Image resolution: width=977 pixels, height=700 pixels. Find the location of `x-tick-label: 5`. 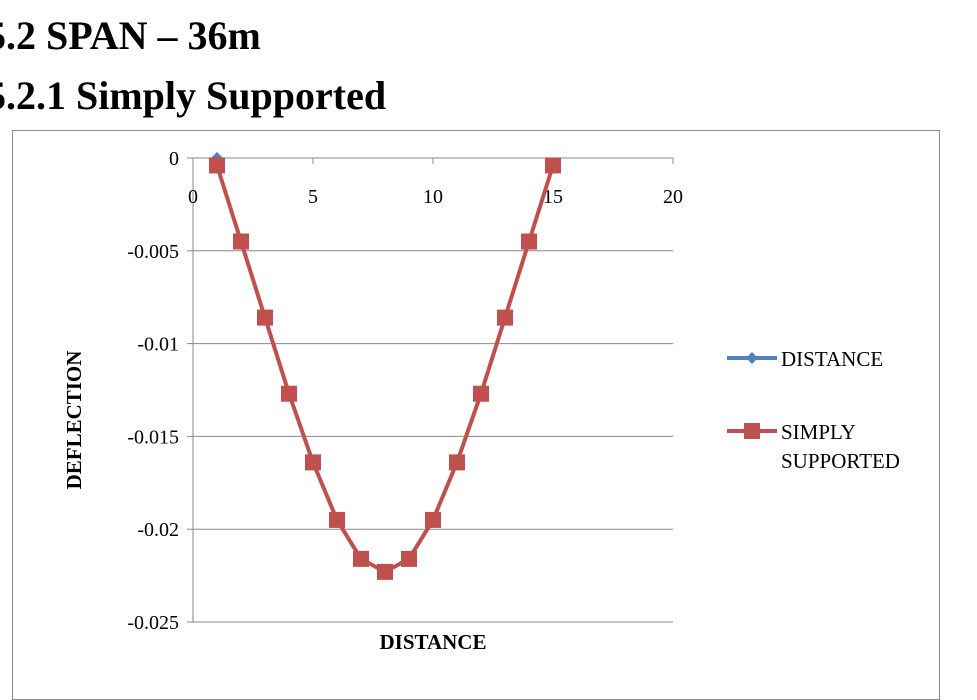

x-tick-label: 5 is located at coordinates (313, 197).